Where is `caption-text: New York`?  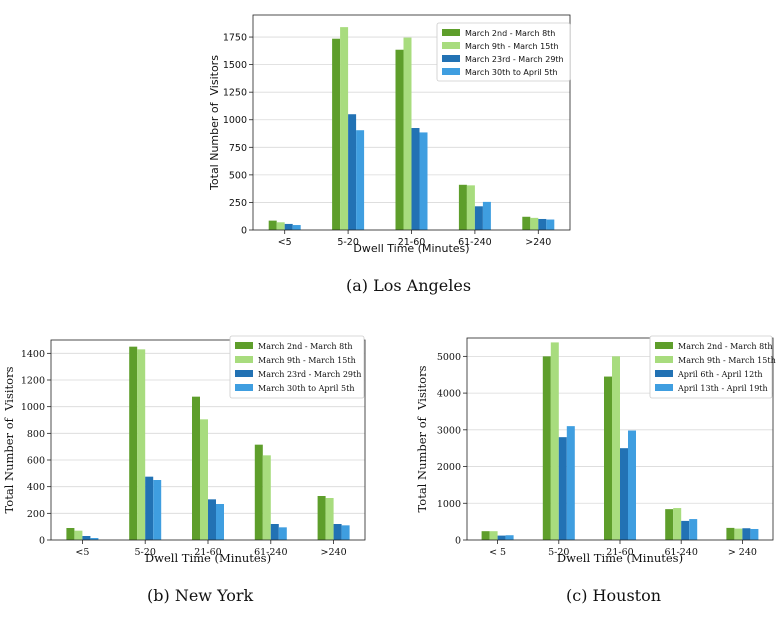 caption-text: New York is located at coordinates (214, 595).